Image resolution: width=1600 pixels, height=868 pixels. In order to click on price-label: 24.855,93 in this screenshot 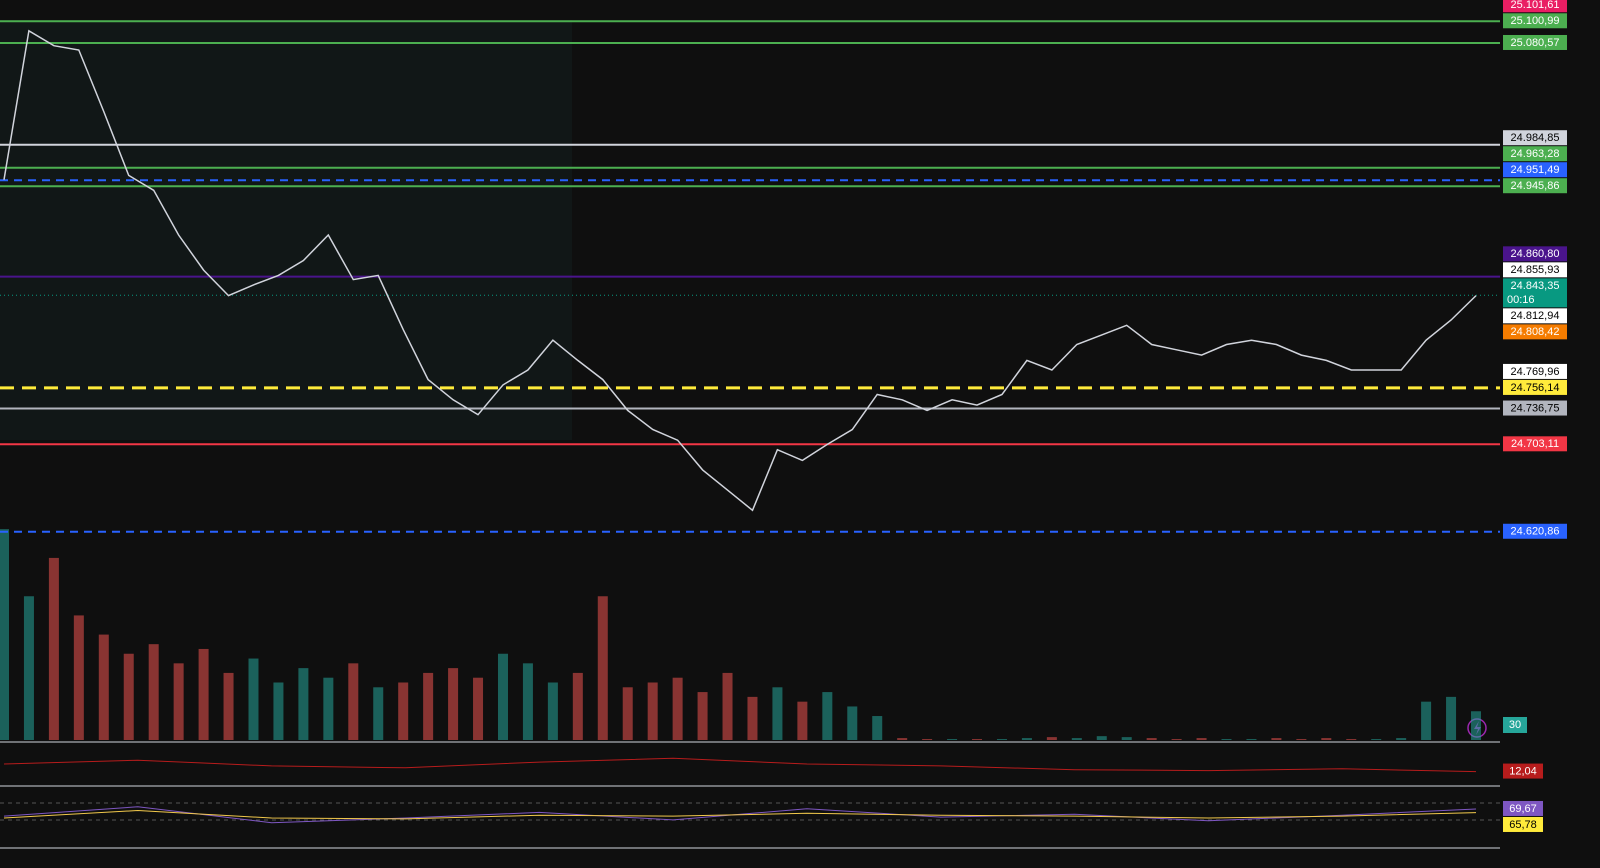, I will do `click(1535, 270)`.